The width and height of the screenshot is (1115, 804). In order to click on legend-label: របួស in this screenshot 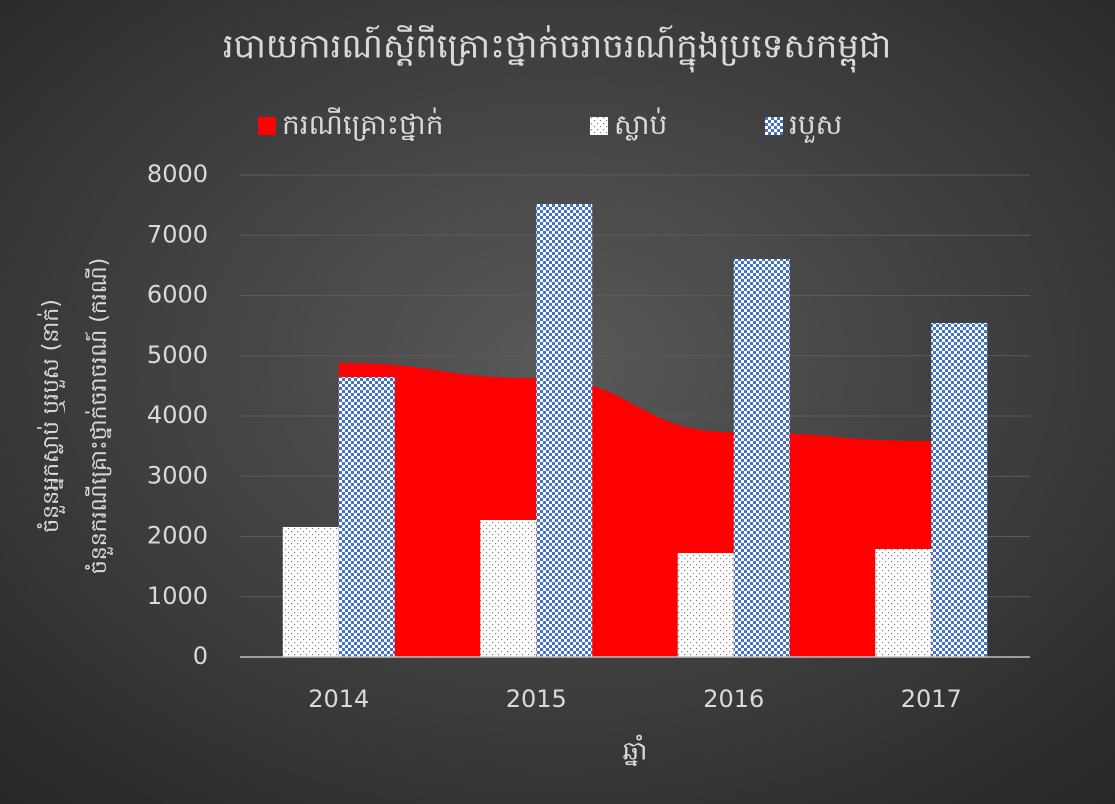, I will do `click(815, 125)`.